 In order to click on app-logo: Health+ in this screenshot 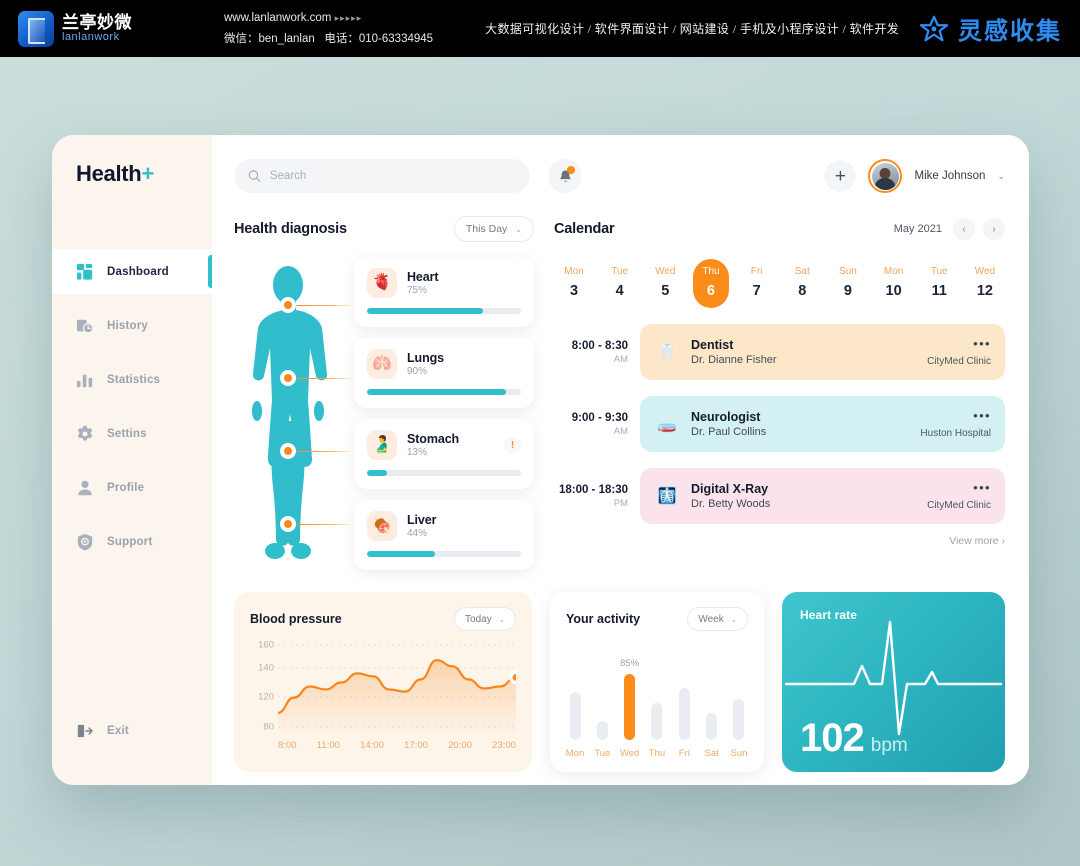, I will do `click(132, 174)`.